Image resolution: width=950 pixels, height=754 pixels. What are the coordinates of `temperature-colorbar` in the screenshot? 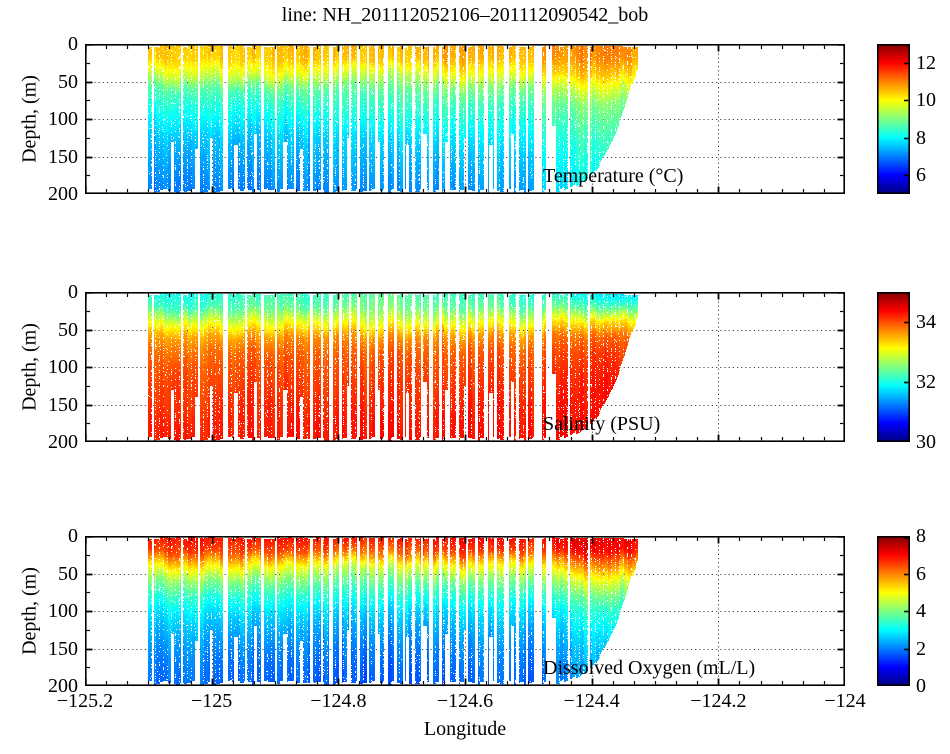 It's located at (893, 119).